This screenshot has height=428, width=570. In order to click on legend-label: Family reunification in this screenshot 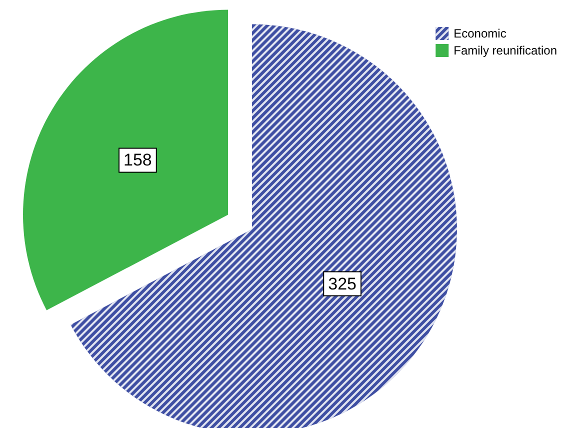, I will do `click(506, 51)`.